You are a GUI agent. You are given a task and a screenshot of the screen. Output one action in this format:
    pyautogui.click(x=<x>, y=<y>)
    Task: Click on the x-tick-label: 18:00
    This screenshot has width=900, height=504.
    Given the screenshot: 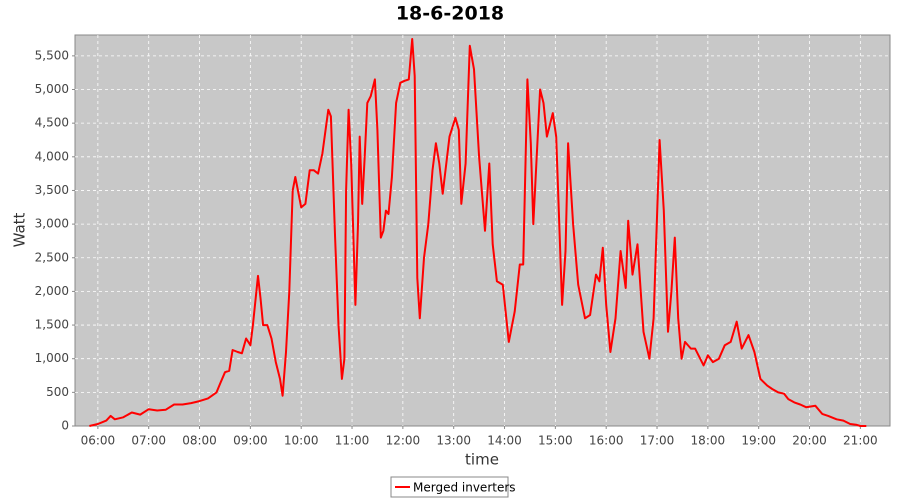 What is the action you would take?
    pyautogui.click(x=708, y=441)
    